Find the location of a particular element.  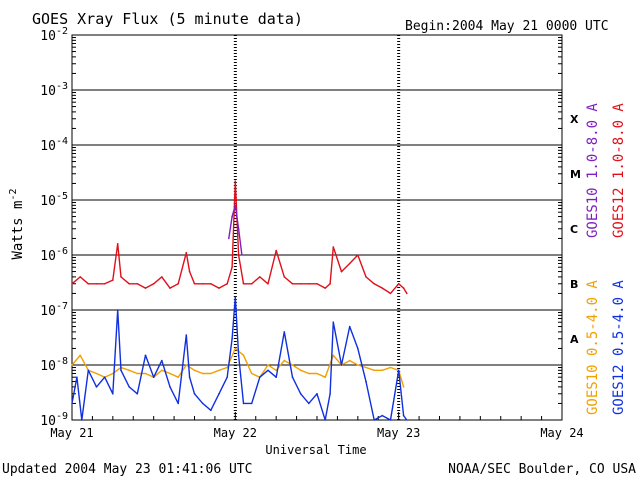

y-tick-label: 10⁻⁷ is located at coordinates (54, 310).